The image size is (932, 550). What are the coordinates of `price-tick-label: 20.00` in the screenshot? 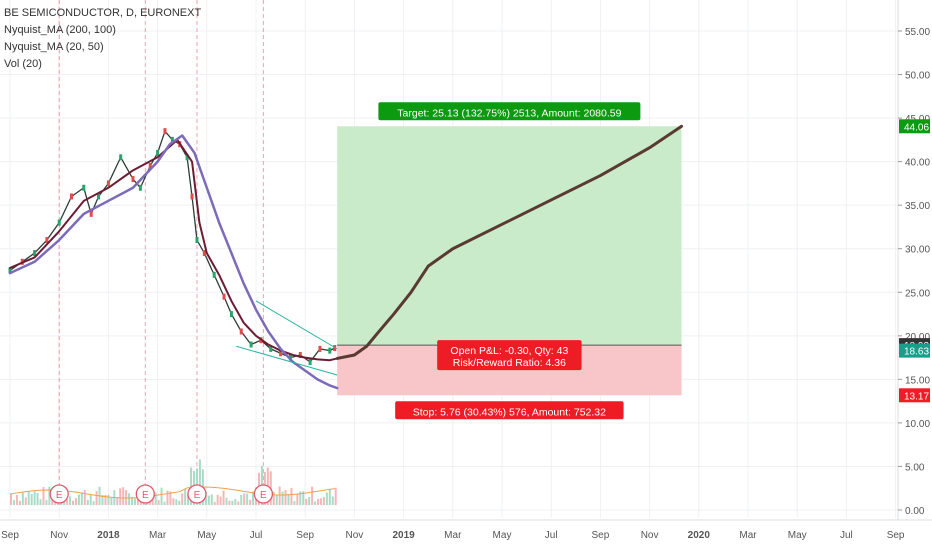 It's located at (917, 337).